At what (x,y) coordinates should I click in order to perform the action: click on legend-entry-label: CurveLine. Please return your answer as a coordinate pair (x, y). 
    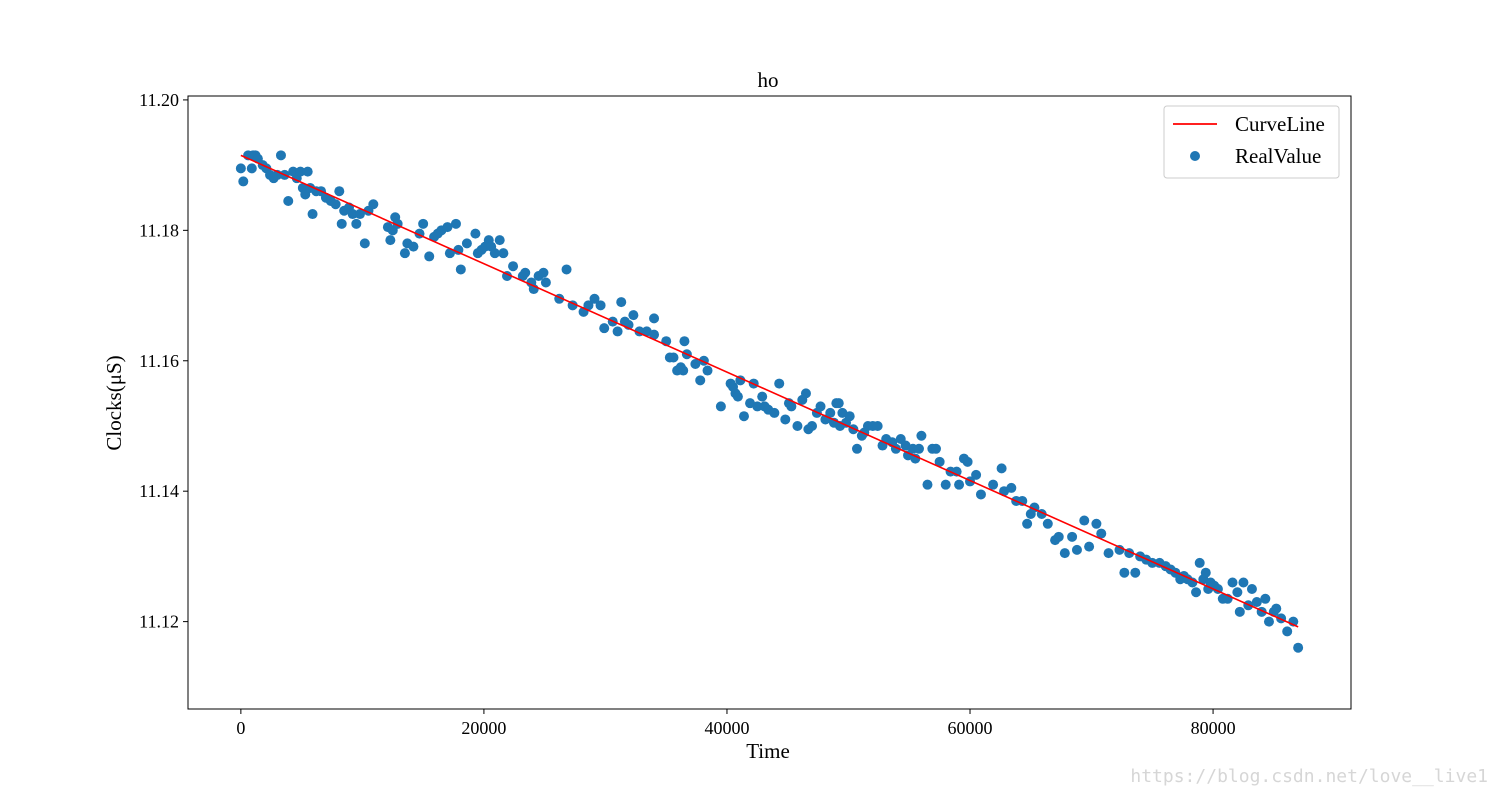
    Looking at the image, I should click on (1280, 124).